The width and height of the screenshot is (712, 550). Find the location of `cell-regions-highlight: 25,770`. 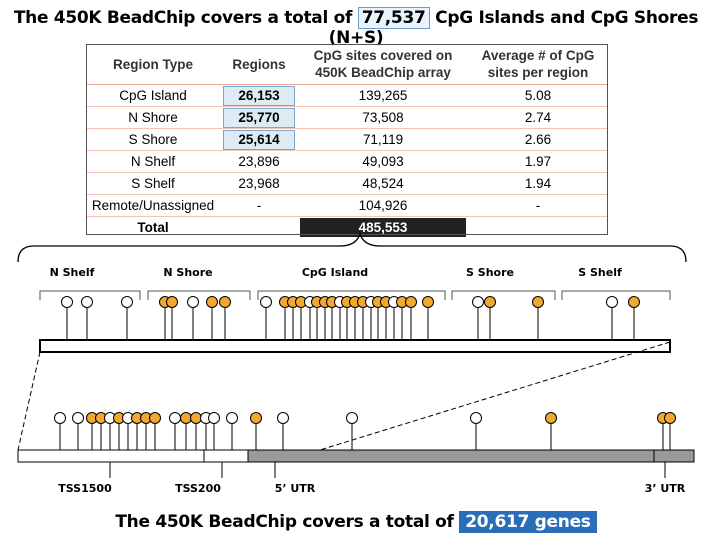

cell-regions-highlight: 25,770 is located at coordinates (259, 117).